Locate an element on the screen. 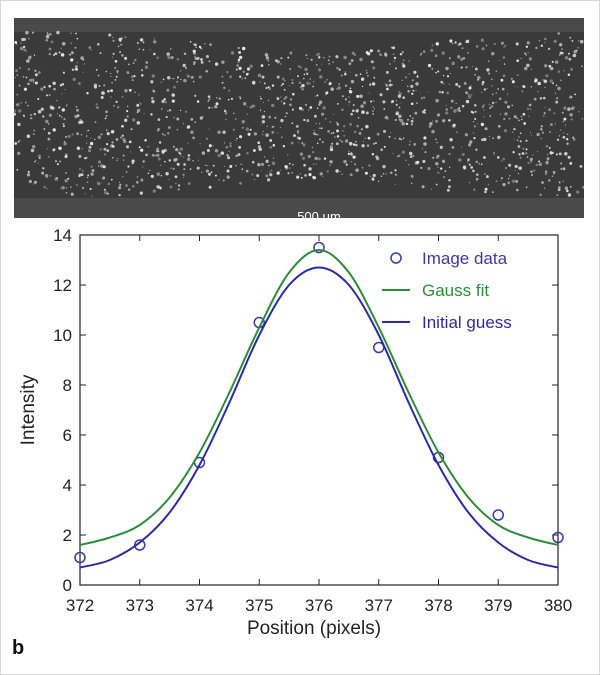  y-tick-label: 4 is located at coordinates (67, 485).